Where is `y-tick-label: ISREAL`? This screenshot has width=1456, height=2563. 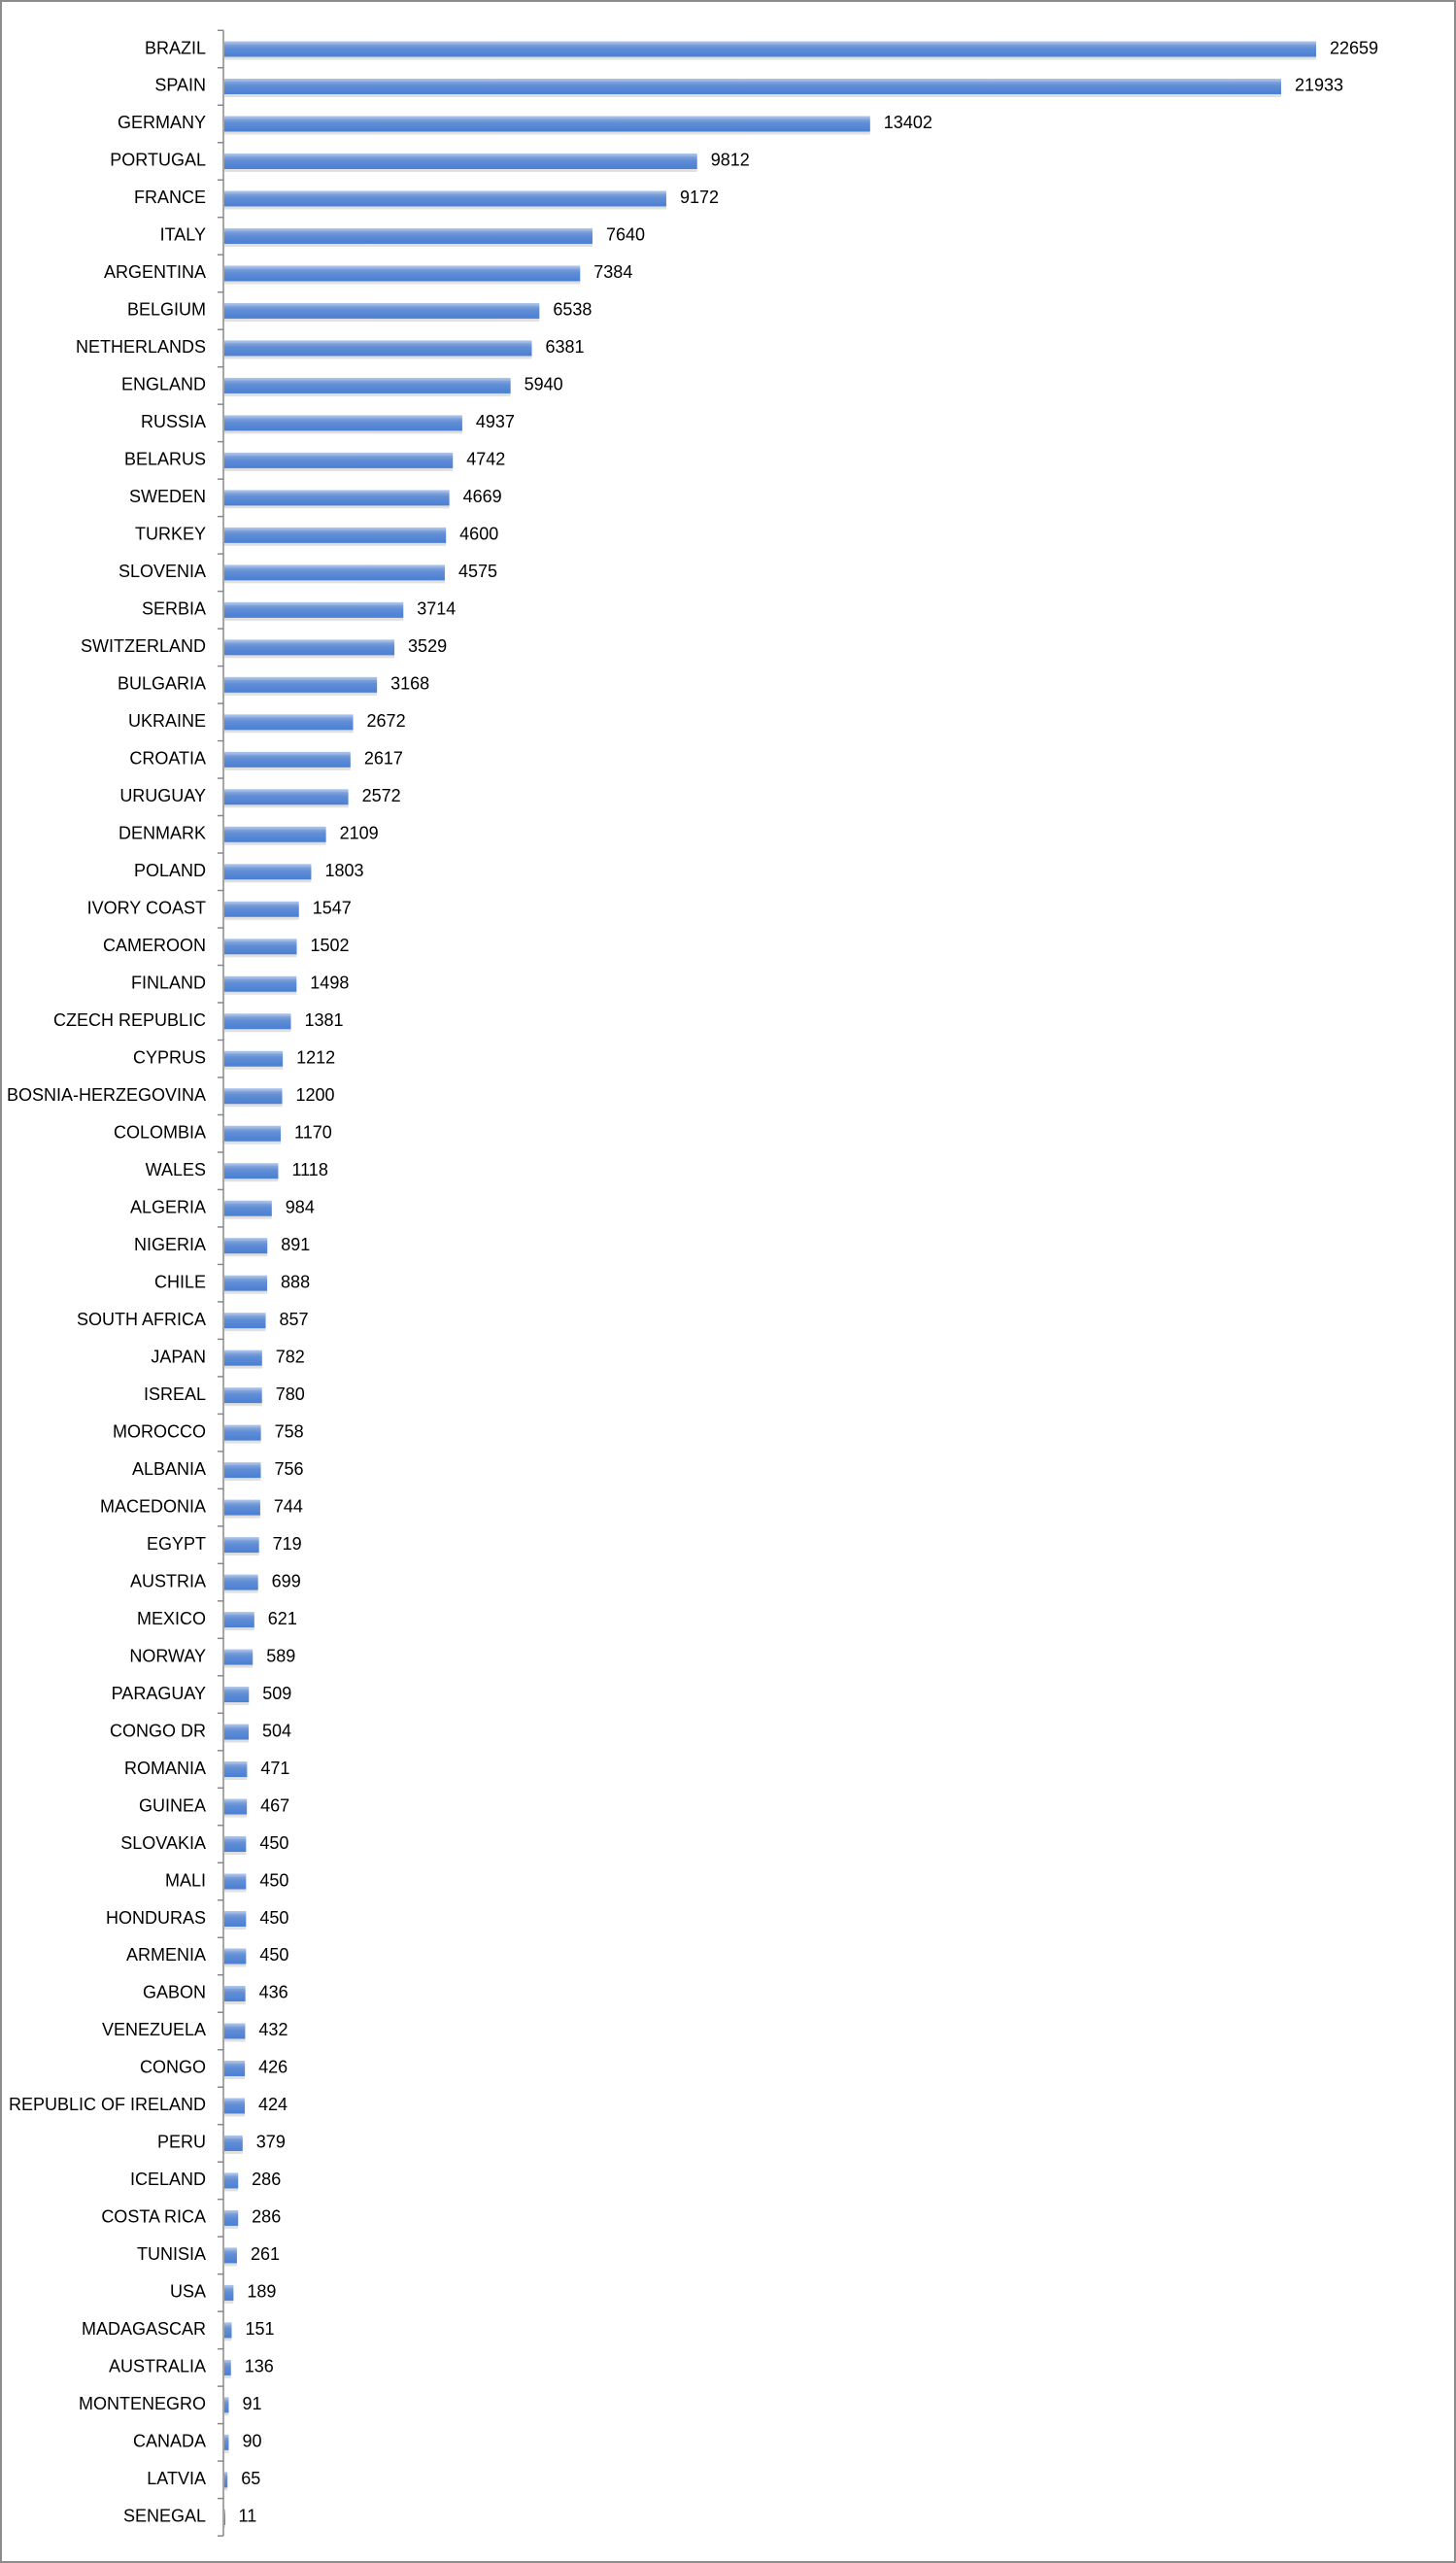 y-tick-label: ISREAL is located at coordinates (175, 1394).